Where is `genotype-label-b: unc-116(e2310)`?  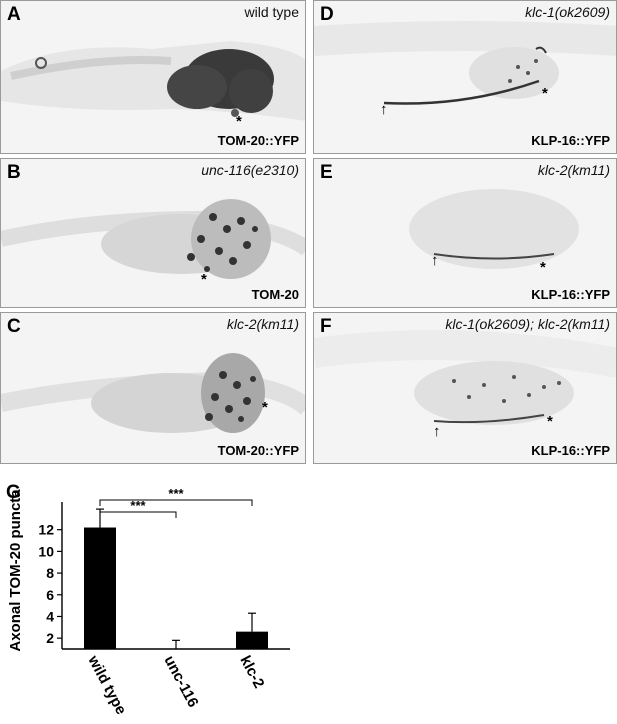 genotype-label-b: unc-116(e2310) is located at coordinates (250, 170).